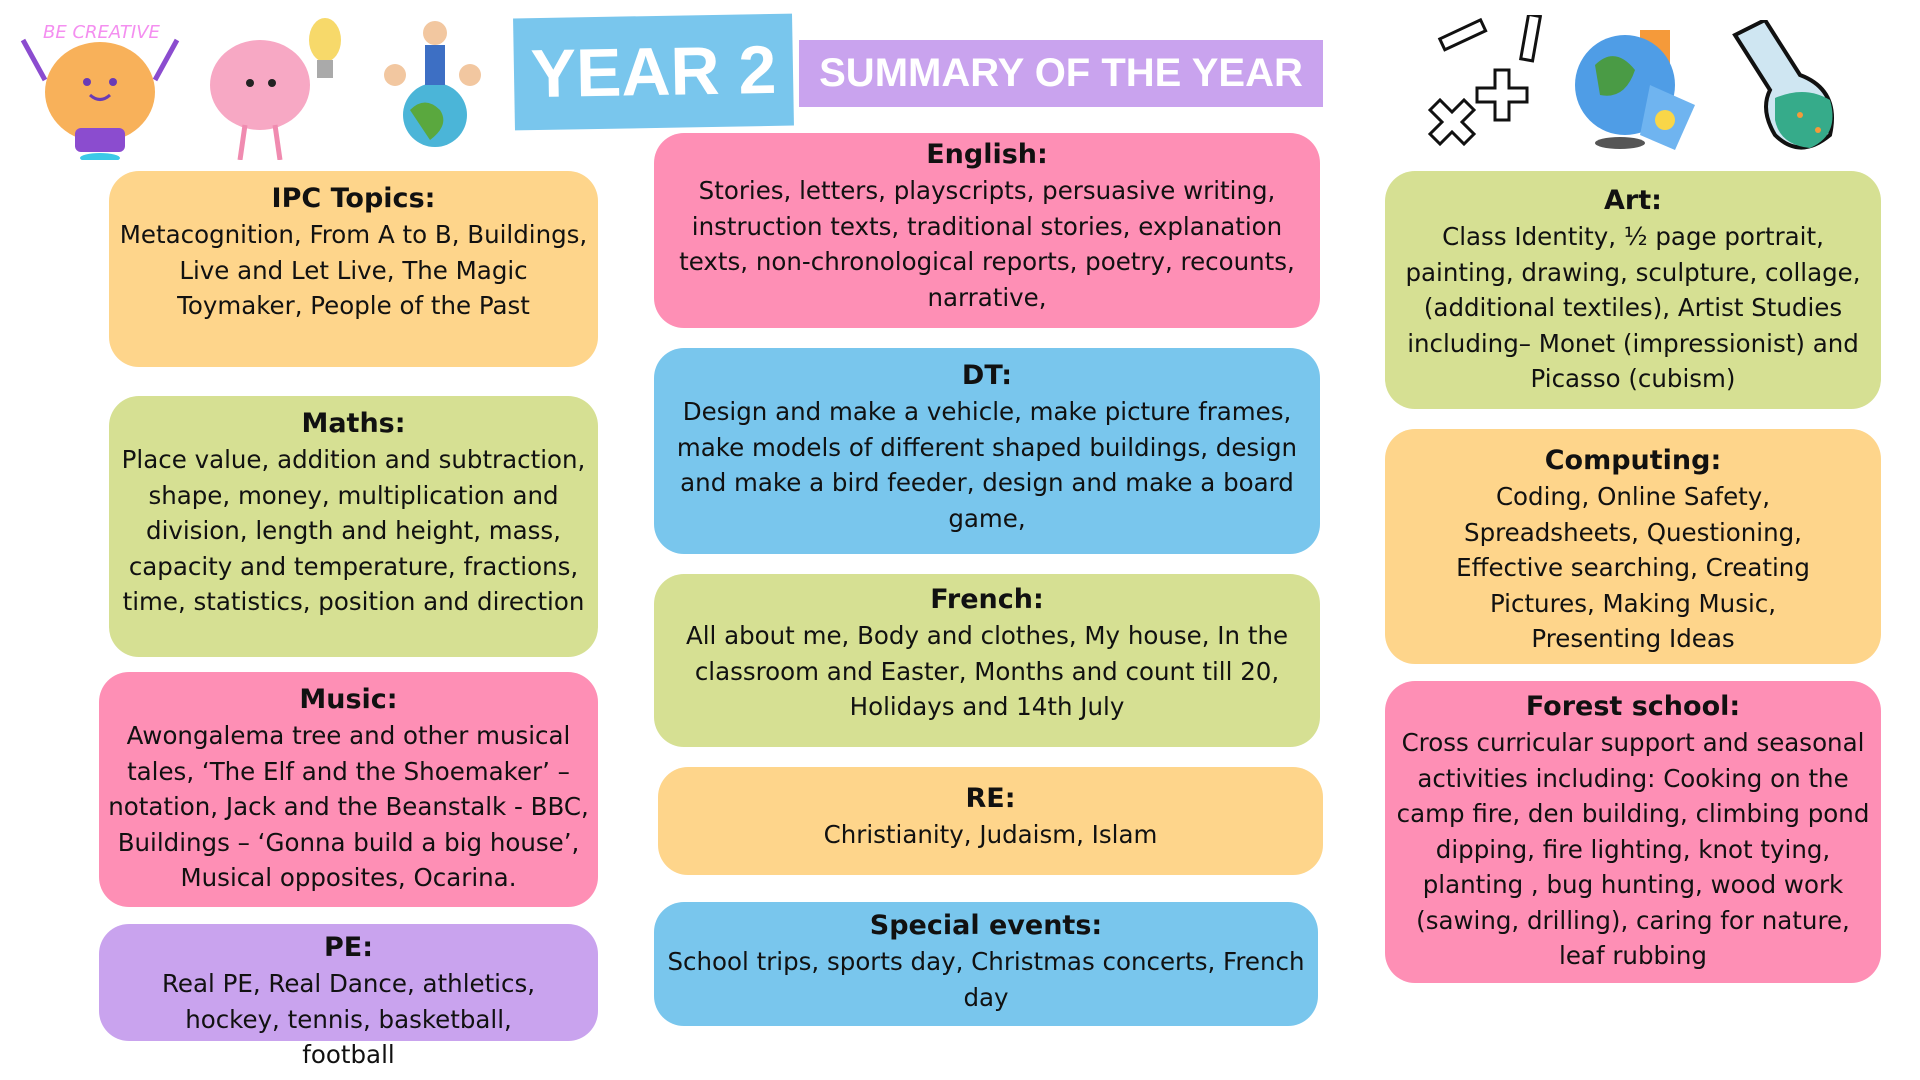 The height and width of the screenshot is (1080, 1920). I want to click on ipc-topics-title: IPC Topics:, so click(353, 198).